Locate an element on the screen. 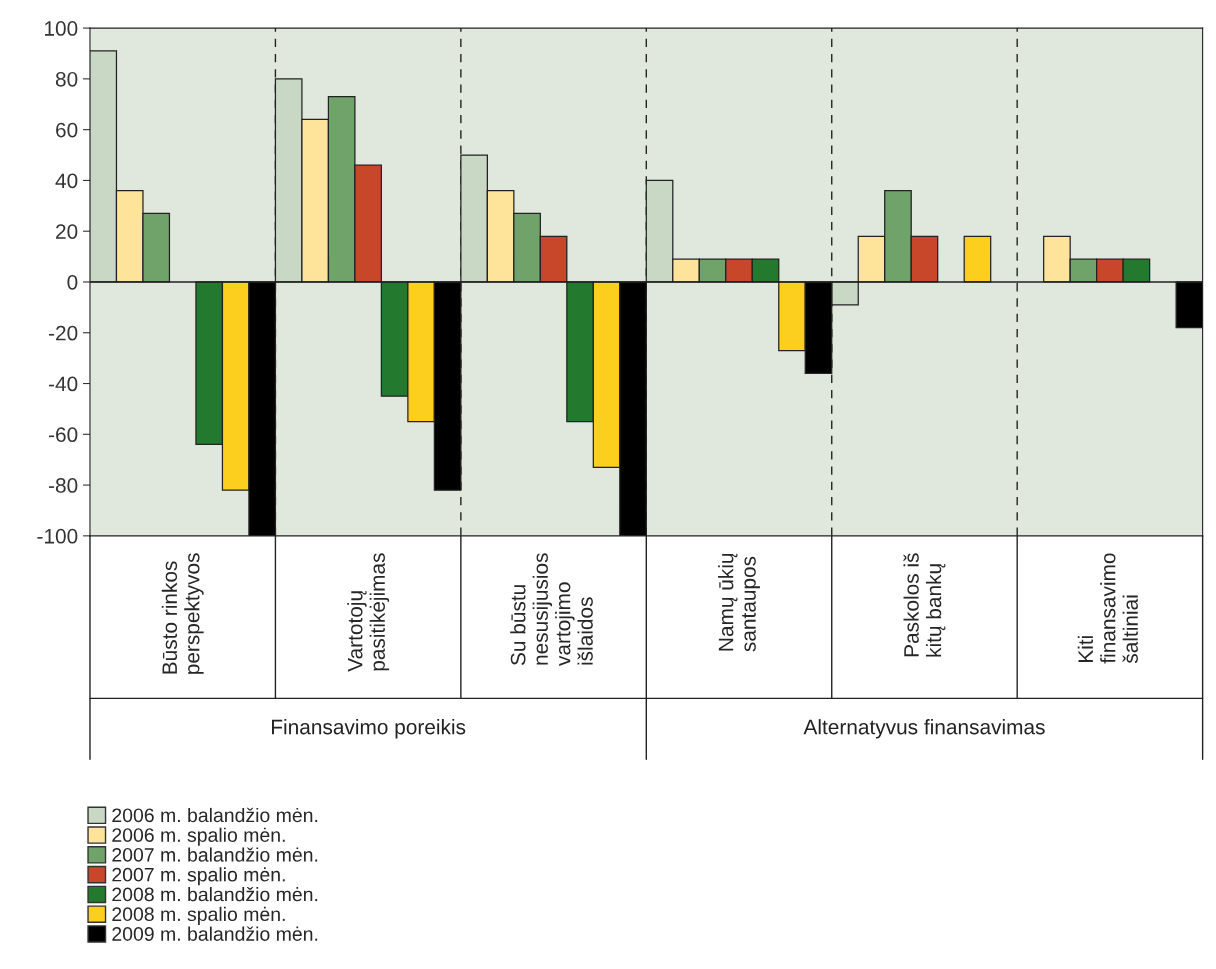 The height and width of the screenshot is (969, 1216). x-tick-label: Paskolos iš kitų bankų is located at coordinates (924, 605).